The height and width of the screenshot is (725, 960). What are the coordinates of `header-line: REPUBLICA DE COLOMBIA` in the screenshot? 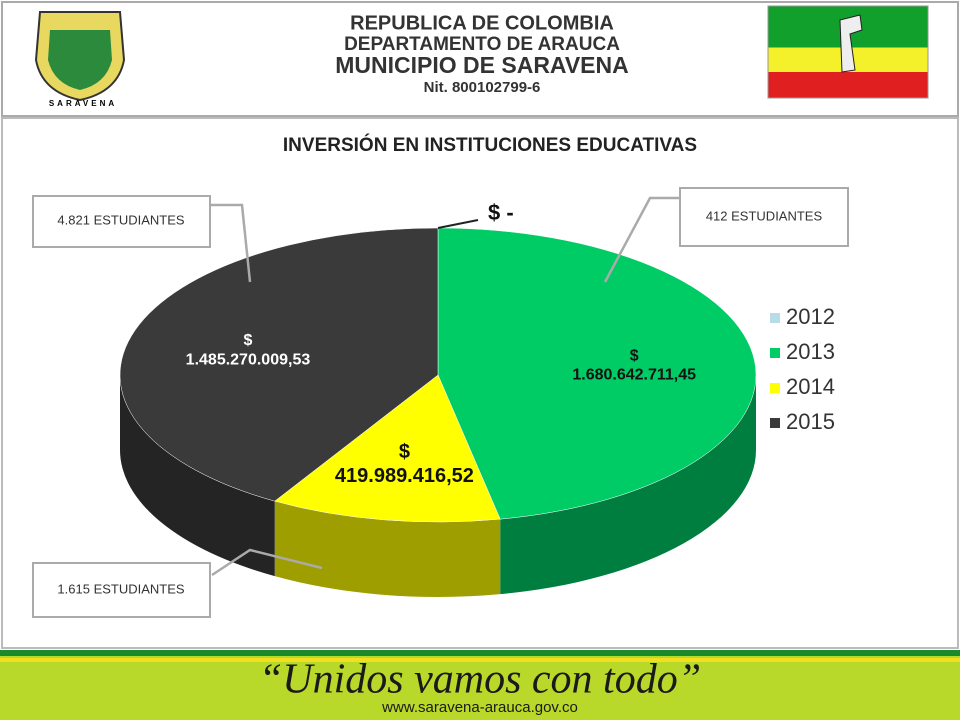 It's located at (482, 23).